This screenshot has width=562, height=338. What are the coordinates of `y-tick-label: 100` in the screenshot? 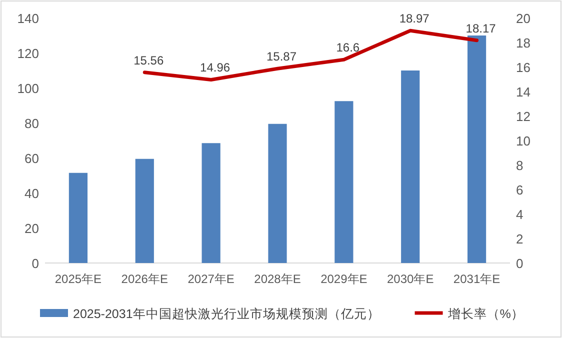 It's located at (28, 88).